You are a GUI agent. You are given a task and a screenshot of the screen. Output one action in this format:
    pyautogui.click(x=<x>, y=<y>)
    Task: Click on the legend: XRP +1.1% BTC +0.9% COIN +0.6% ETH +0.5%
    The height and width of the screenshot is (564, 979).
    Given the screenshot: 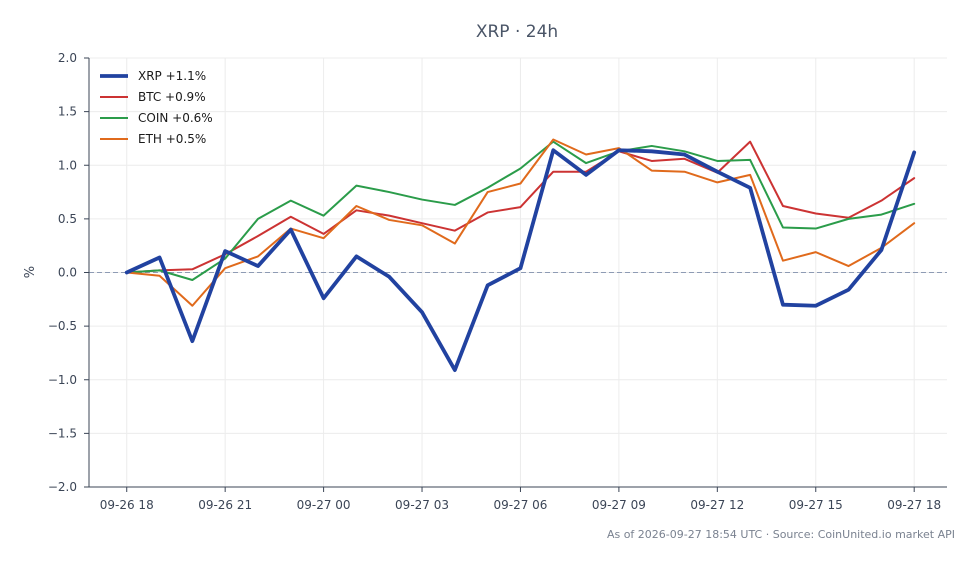 What is the action you would take?
    pyautogui.click(x=156, y=107)
    